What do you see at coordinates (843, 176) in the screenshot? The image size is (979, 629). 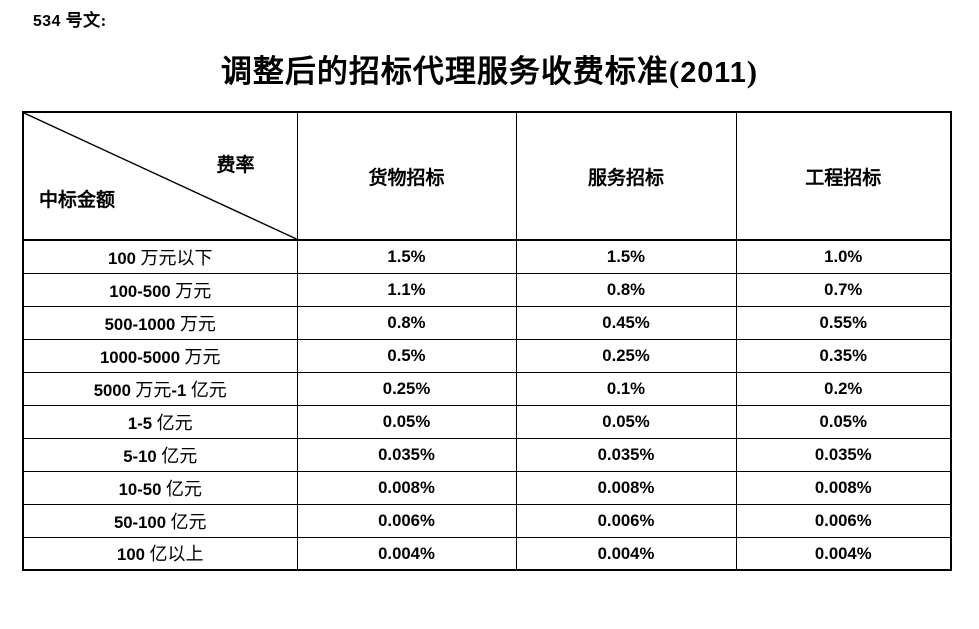 I see `column-header-engineering: 工程招标` at bounding box center [843, 176].